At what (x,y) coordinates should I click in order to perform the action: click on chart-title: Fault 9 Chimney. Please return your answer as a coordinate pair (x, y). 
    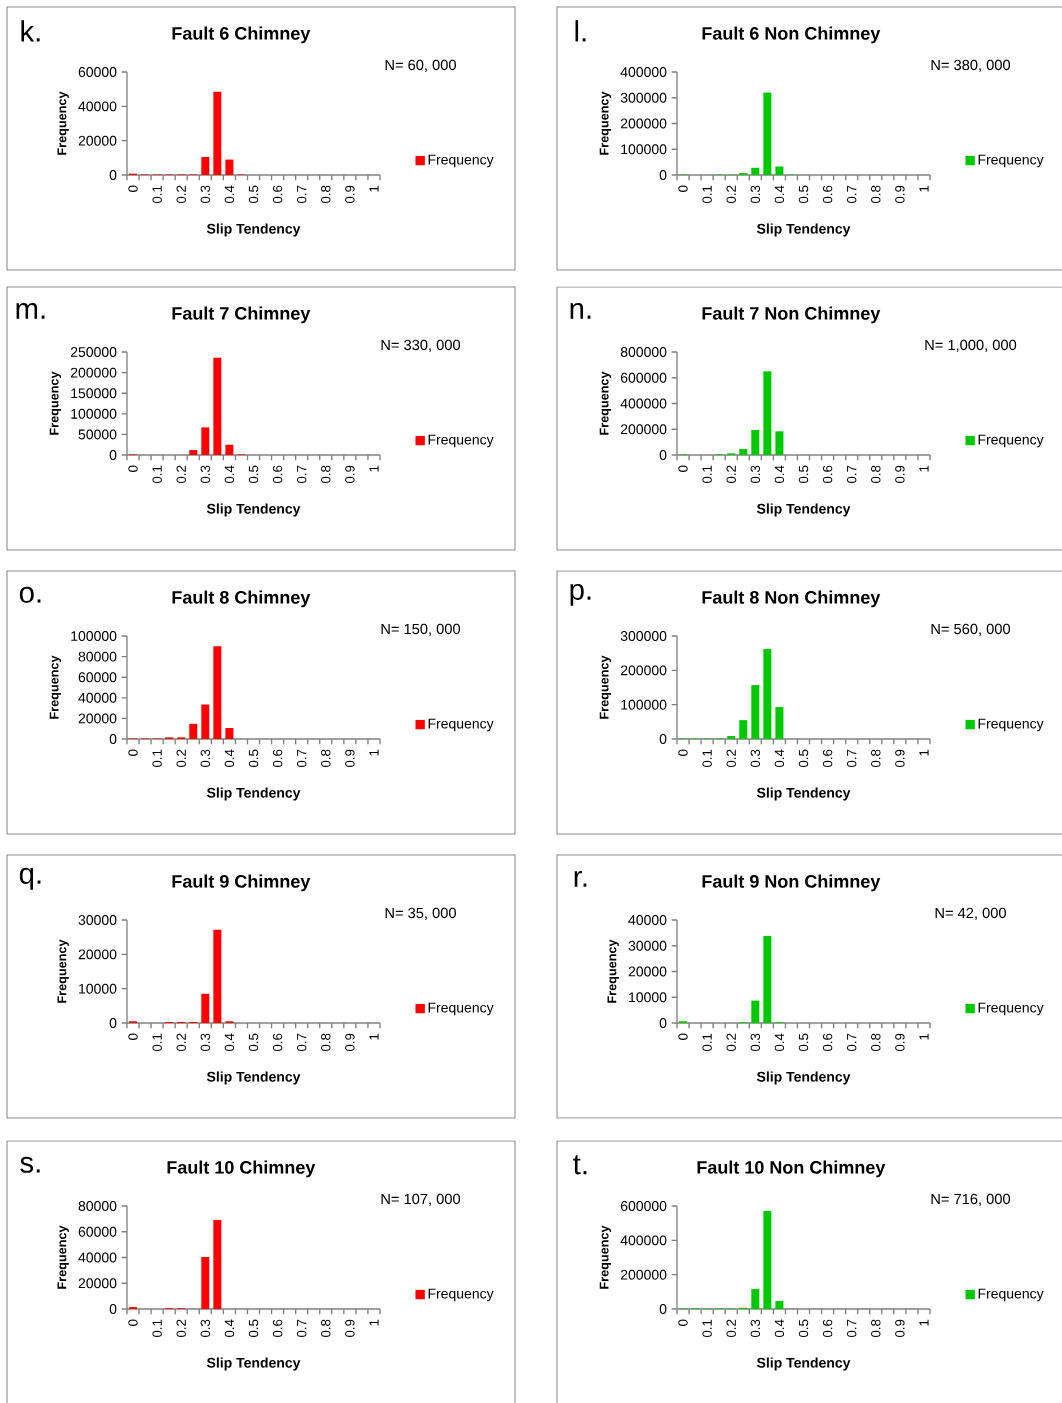
    Looking at the image, I should click on (241, 883).